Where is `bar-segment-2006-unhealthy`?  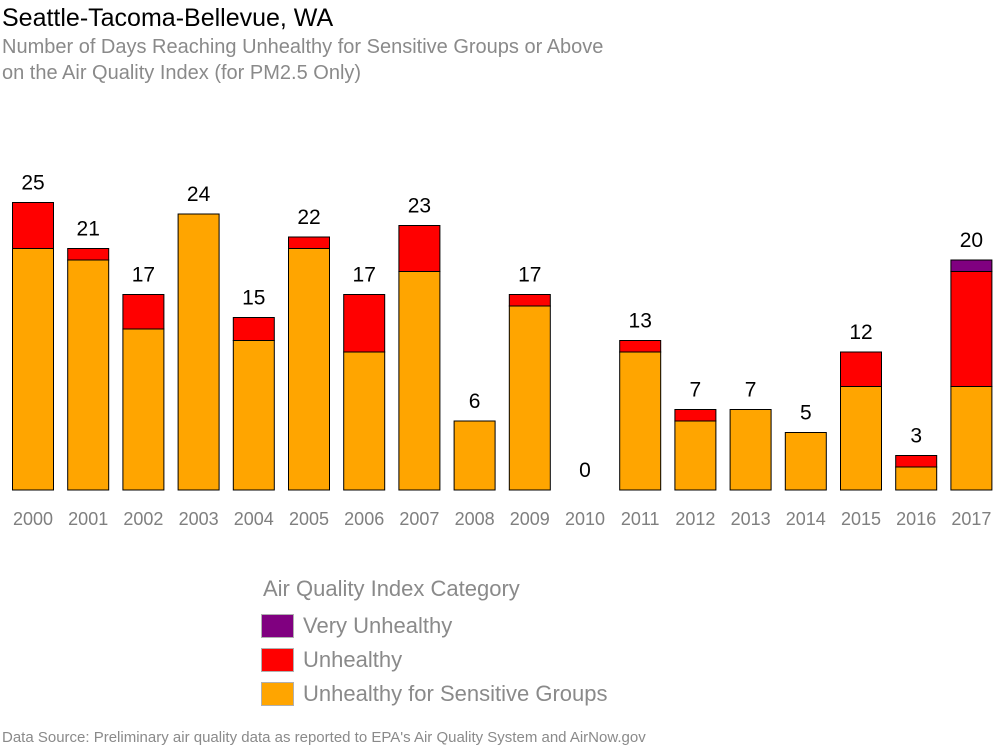 bar-segment-2006-unhealthy is located at coordinates (364, 323).